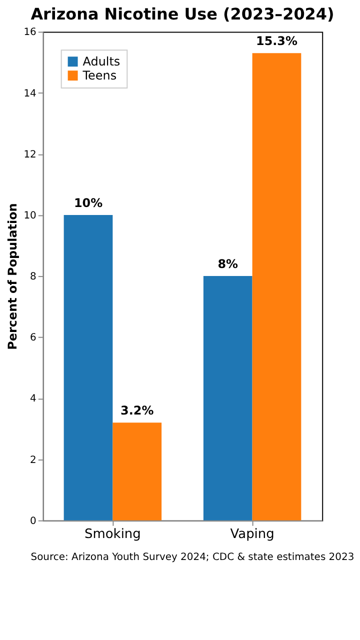  I want to click on chart-title: Arizona Nicotine Use (2023–2024), so click(182, 14).